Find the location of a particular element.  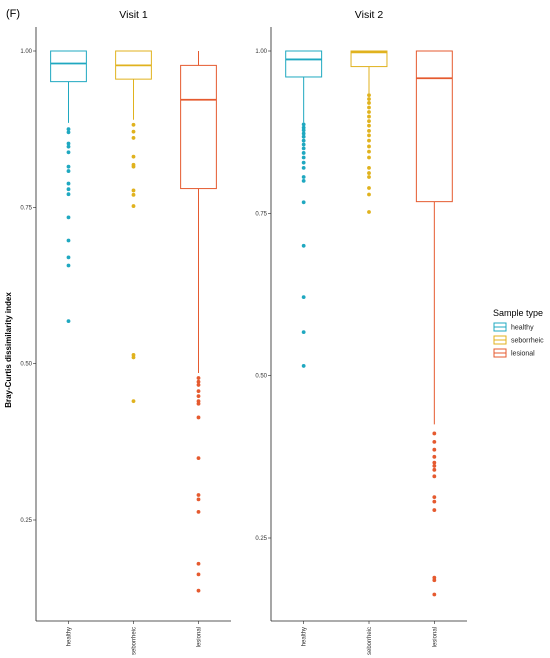

legend-title: Sample type is located at coordinates (518, 313).